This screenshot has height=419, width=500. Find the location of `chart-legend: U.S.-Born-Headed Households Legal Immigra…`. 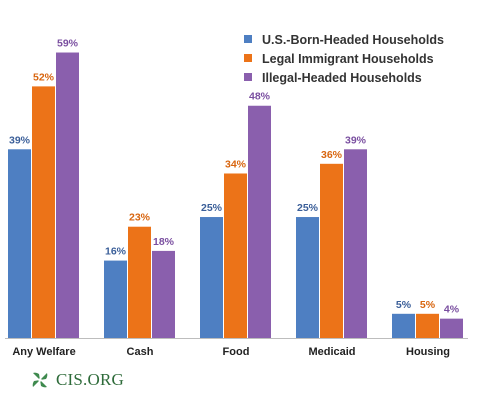

chart-legend: U.S.-Born-Headed Households Legal Immigra… is located at coordinates (344, 59).